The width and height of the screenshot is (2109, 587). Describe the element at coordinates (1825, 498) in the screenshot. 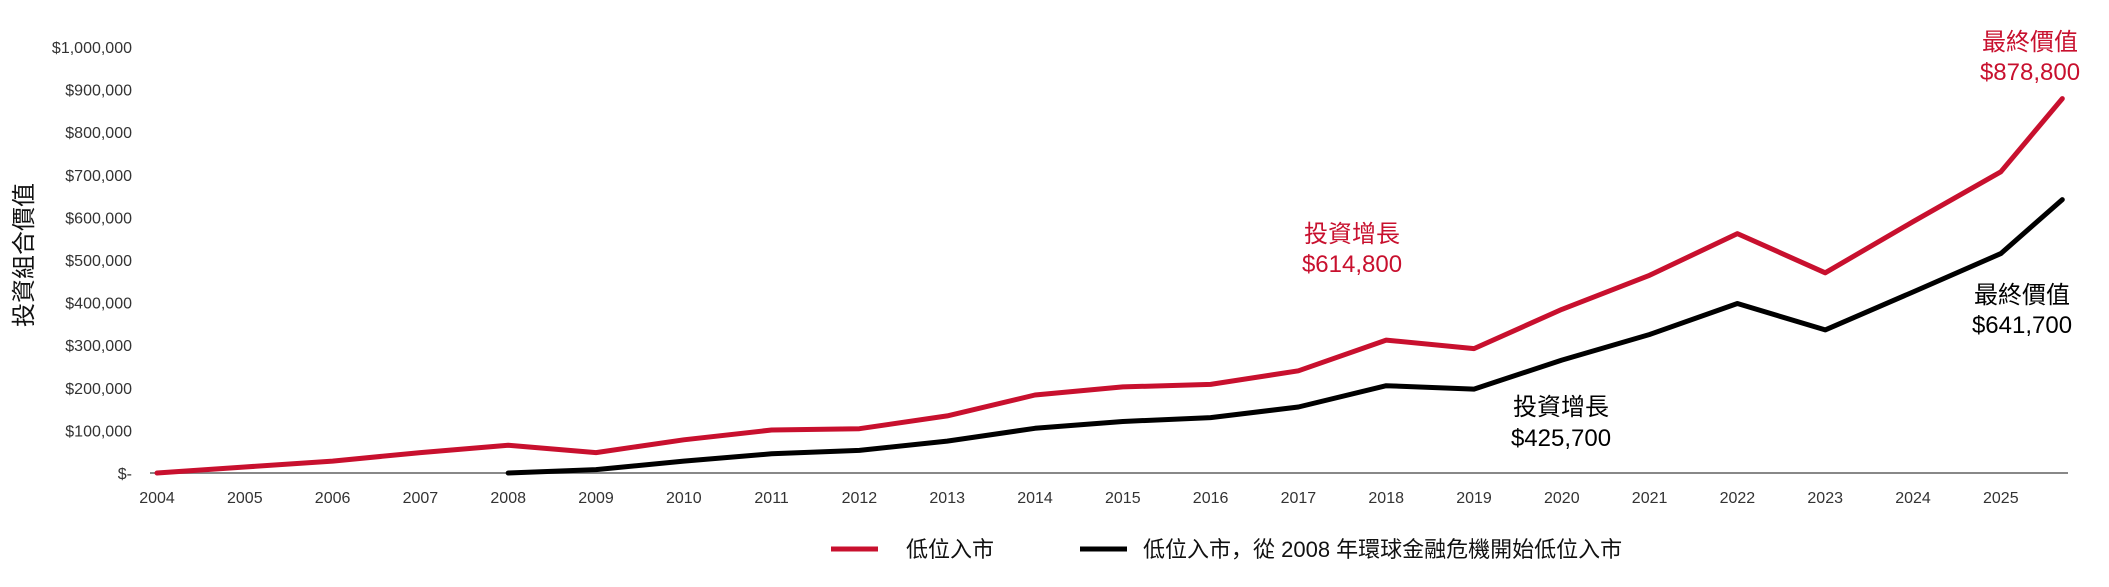

I see `x-tick-label: 2023` at that location.